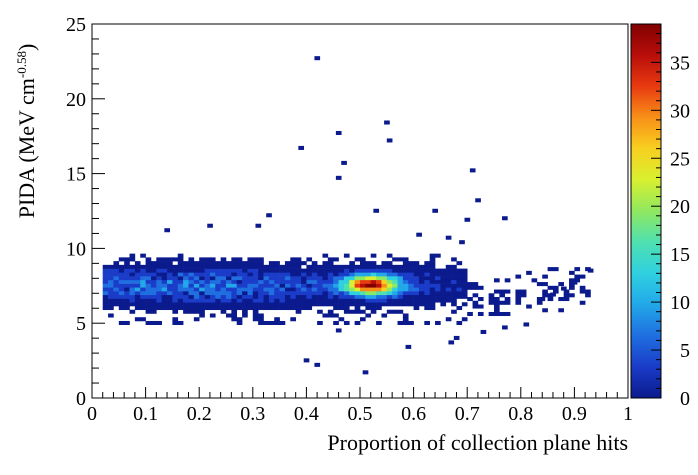 Image resolution: width=698 pixels, height=475 pixels. Describe the element at coordinates (81, 324) in the screenshot. I see `y-tick-label: 5` at that location.